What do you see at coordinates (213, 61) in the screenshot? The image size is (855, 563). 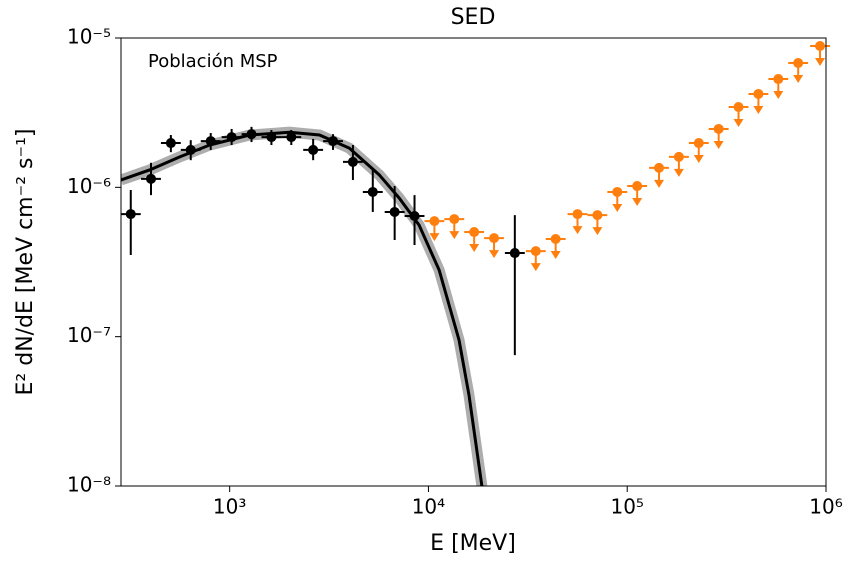 I see `annotation: Población MSP` at bounding box center [213, 61].